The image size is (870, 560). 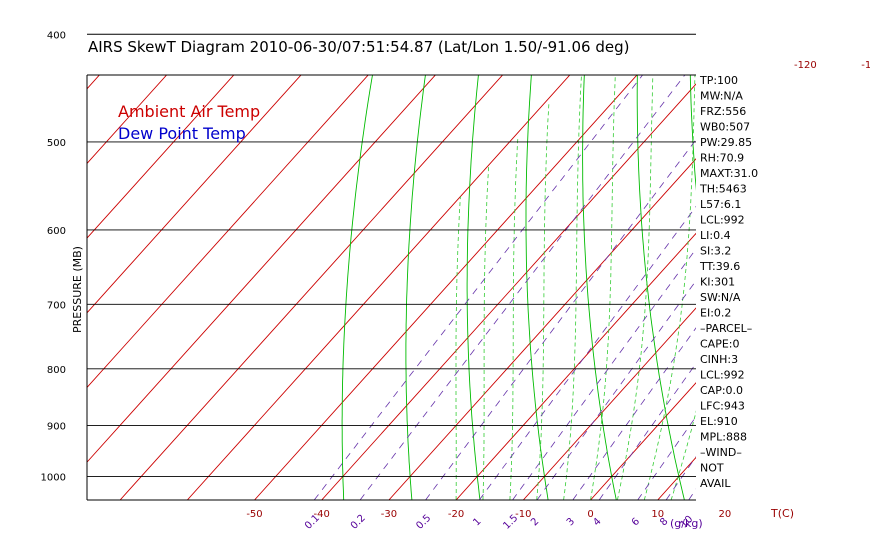 What do you see at coordinates (456, 514) in the screenshot?
I see `bottom-temp-tick-label: -20` at bounding box center [456, 514].